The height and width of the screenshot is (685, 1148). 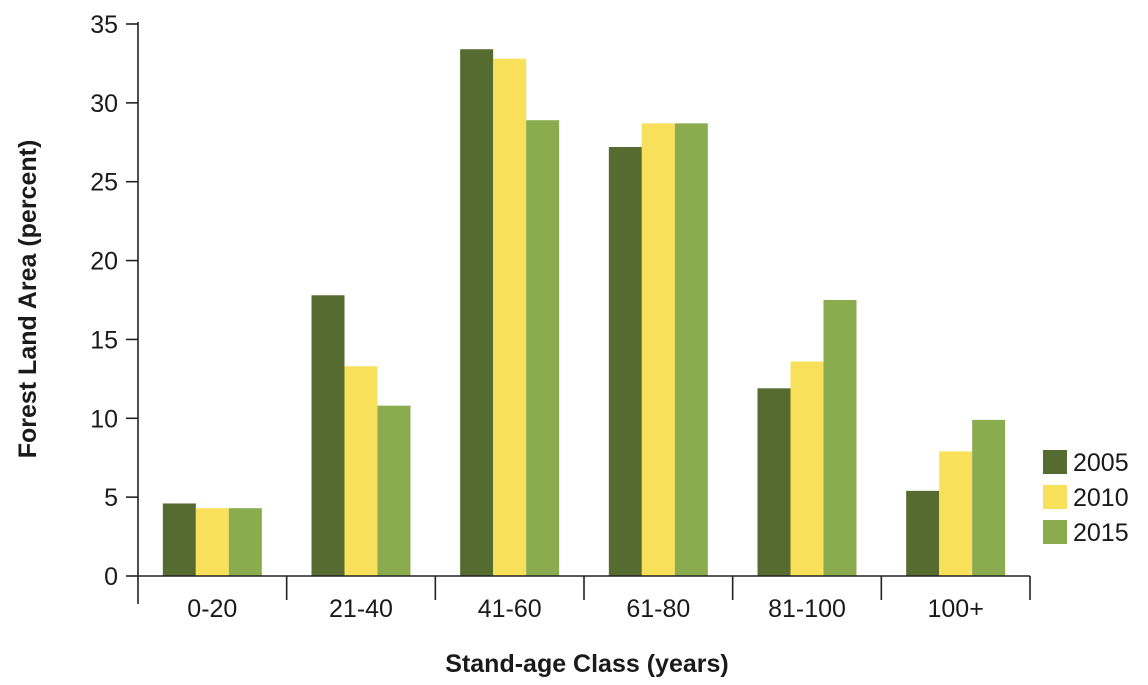 What do you see at coordinates (510, 609) in the screenshot?
I see `x-tick-label: 41-60` at bounding box center [510, 609].